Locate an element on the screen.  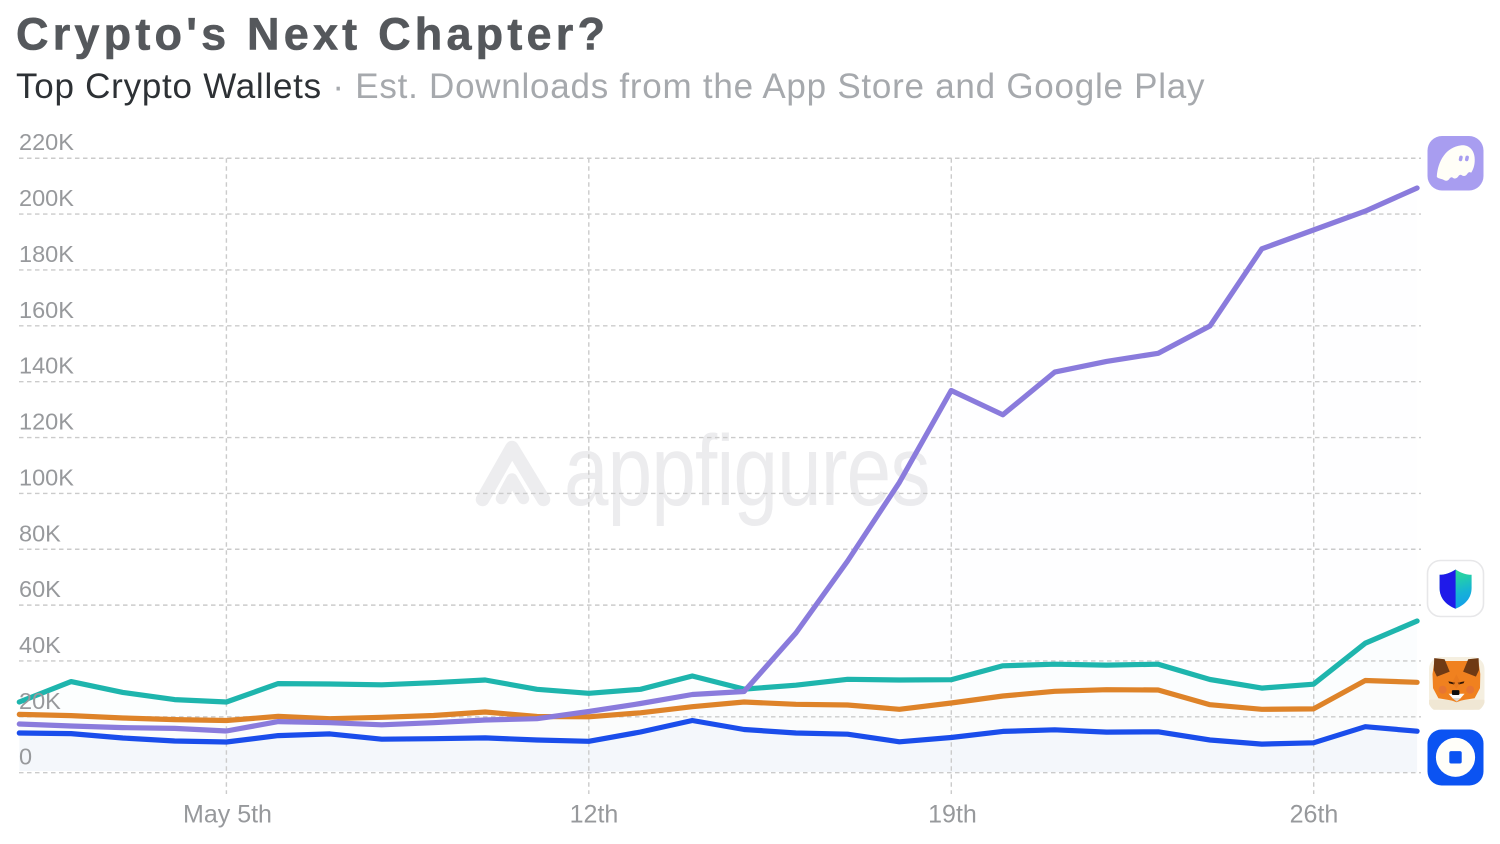
svg-text: 200K is located at coordinates (46, 198).